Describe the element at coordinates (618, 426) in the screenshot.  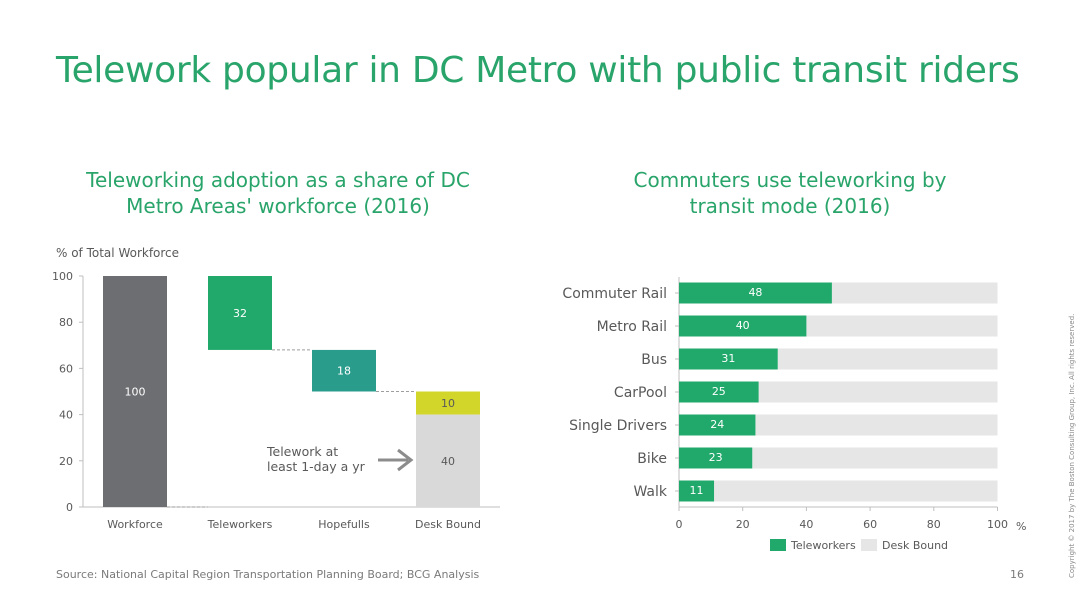
I see `transit-category-label: Single Drivers` at that location.